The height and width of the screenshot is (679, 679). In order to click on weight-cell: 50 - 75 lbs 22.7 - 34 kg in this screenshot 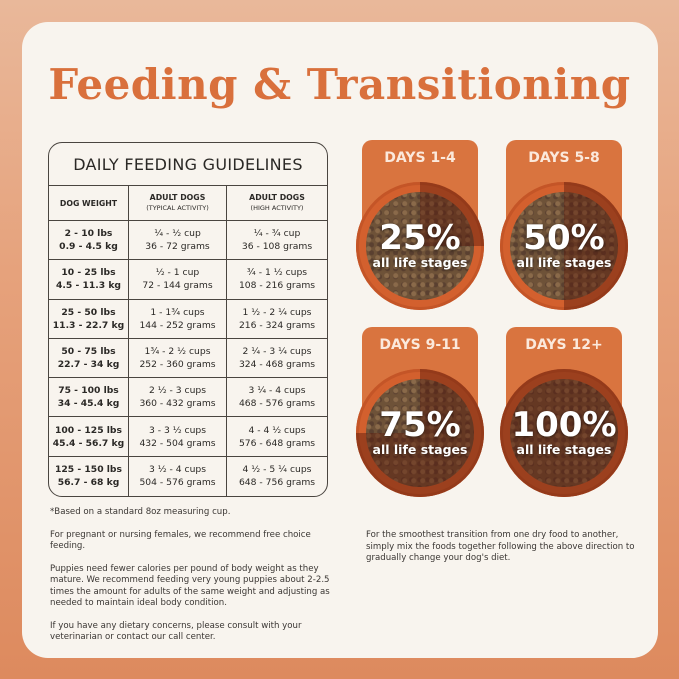, I will do `click(89, 358)`.